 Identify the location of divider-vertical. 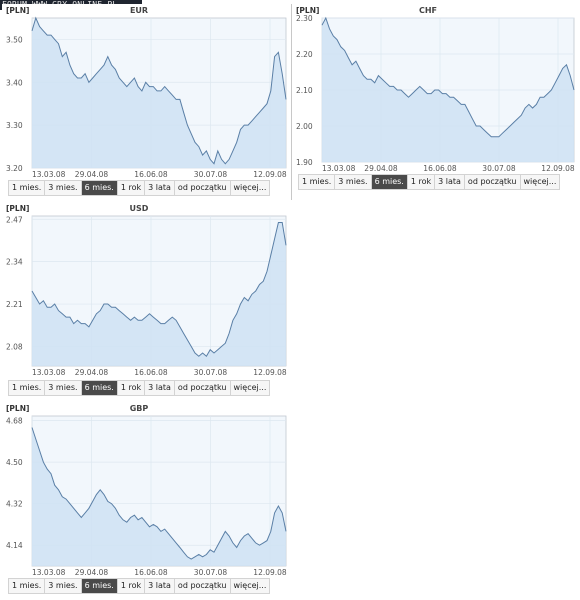
(291, 102).